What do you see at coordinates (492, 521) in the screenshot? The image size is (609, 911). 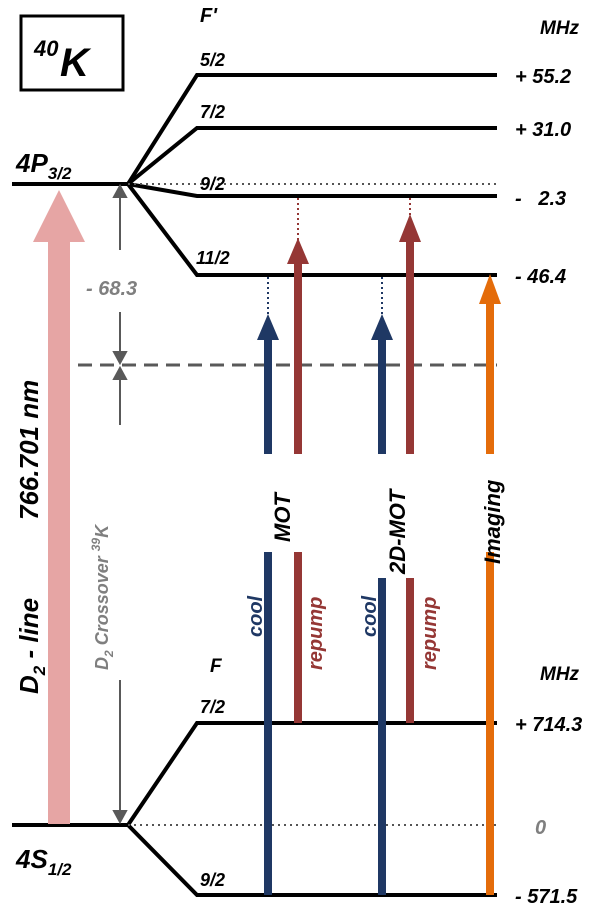 I see `imaging-label: Imaging` at bounding box center [492, 521].